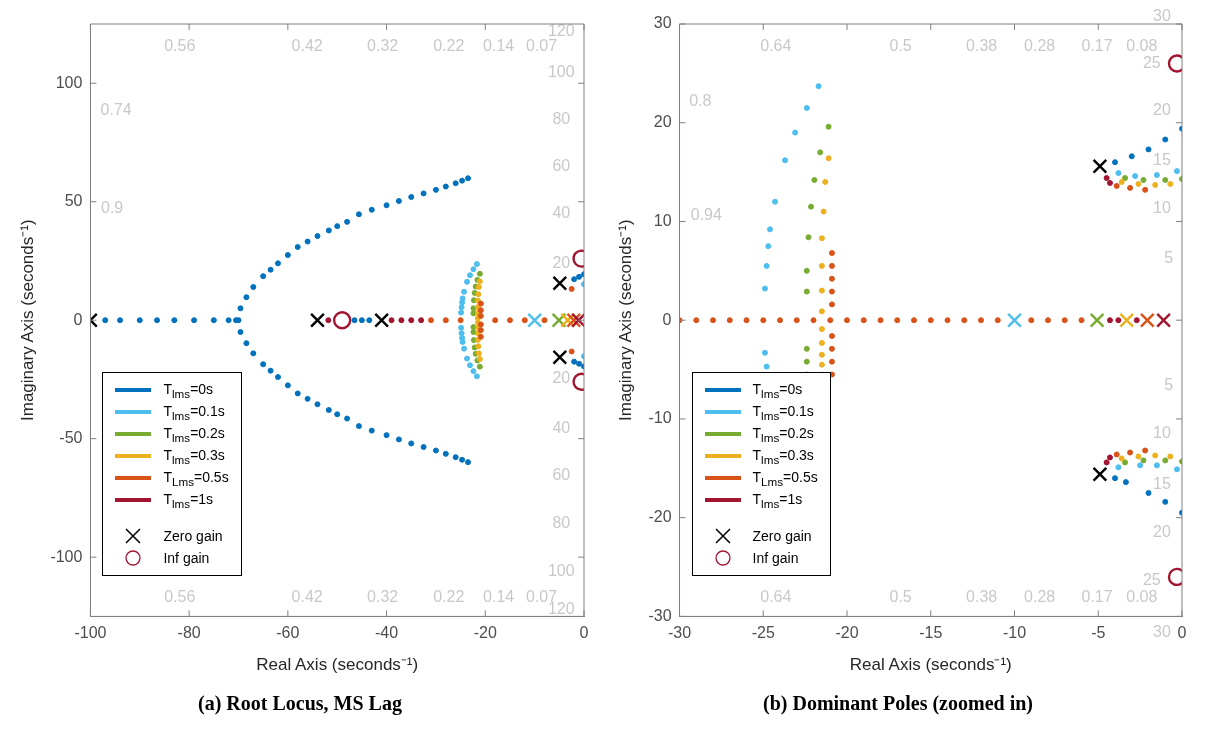 The height and width of the screenshot is (736, 1213). Describe the element at coordinates (660, 615) in the screenshot. I see `y-tick-label: -30` at that location.